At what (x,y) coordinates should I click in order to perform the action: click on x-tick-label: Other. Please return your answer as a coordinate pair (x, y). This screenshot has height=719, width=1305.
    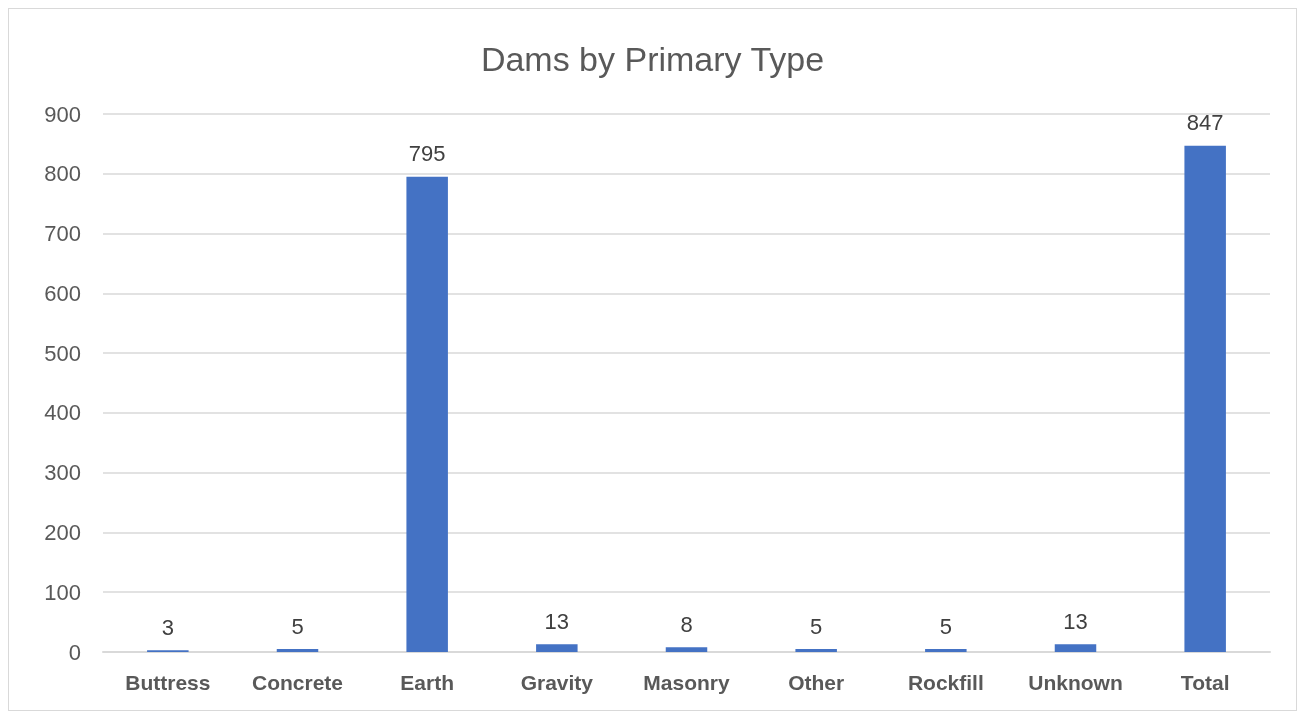
    Looking at the image, I should click on (816, 682).